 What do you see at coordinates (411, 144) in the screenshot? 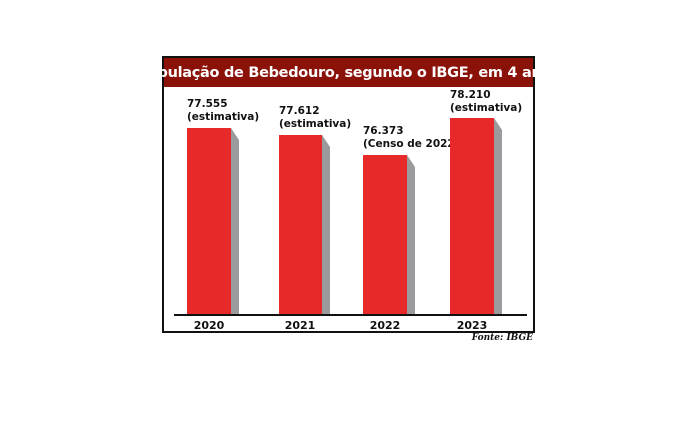
I see `note-2022: (Censo de 2022)` at bounding box center [411, 144].